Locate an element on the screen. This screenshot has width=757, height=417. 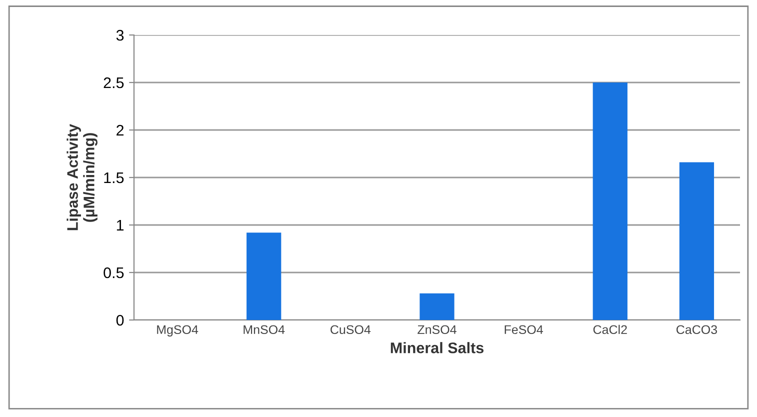
x-tick-label: CaCO3 is located at coordinates (697, 329).